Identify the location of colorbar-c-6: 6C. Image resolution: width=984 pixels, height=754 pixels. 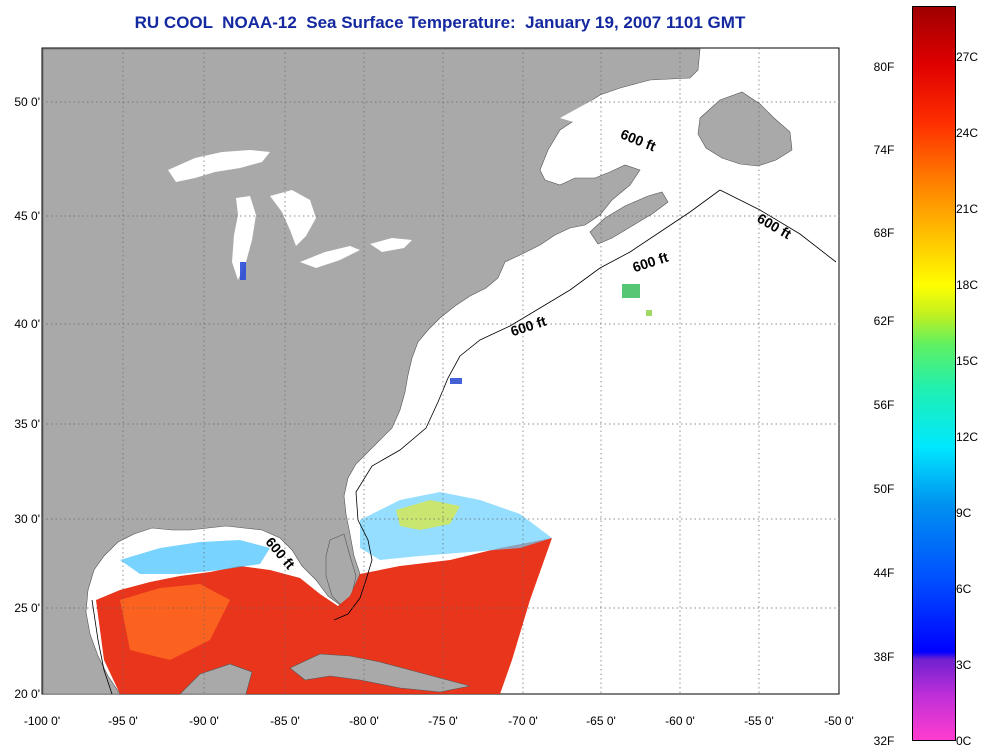
(964, 589).